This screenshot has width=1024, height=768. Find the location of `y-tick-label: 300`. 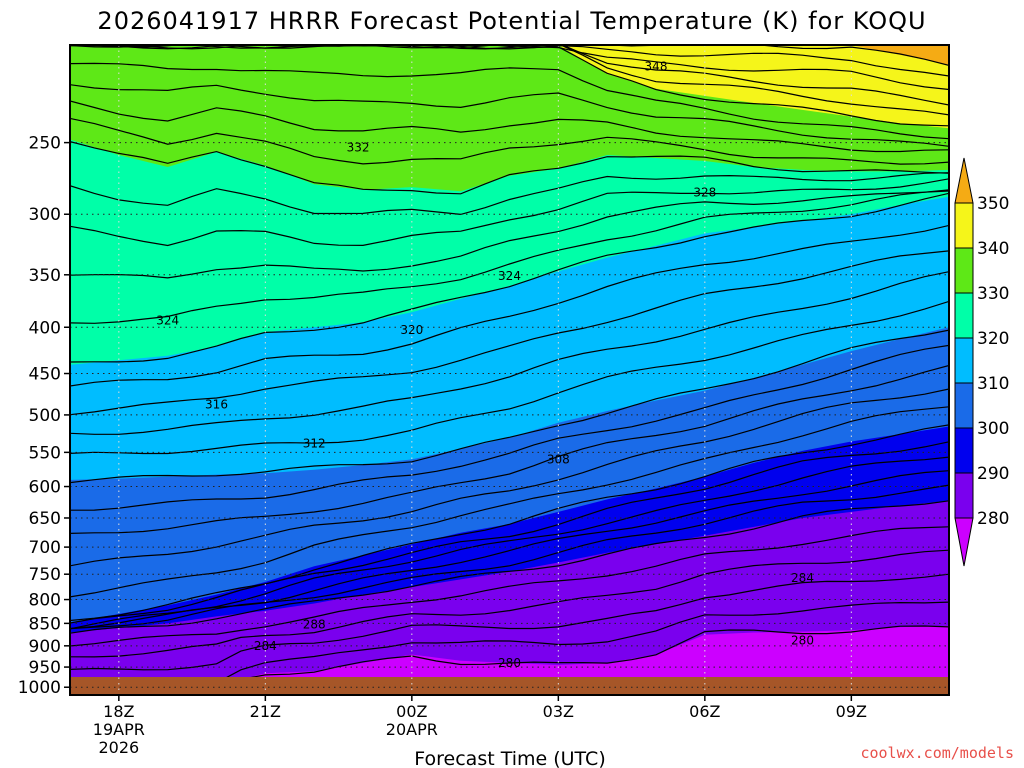

y-tick-label: 300 is located at coordinates (45, 215).